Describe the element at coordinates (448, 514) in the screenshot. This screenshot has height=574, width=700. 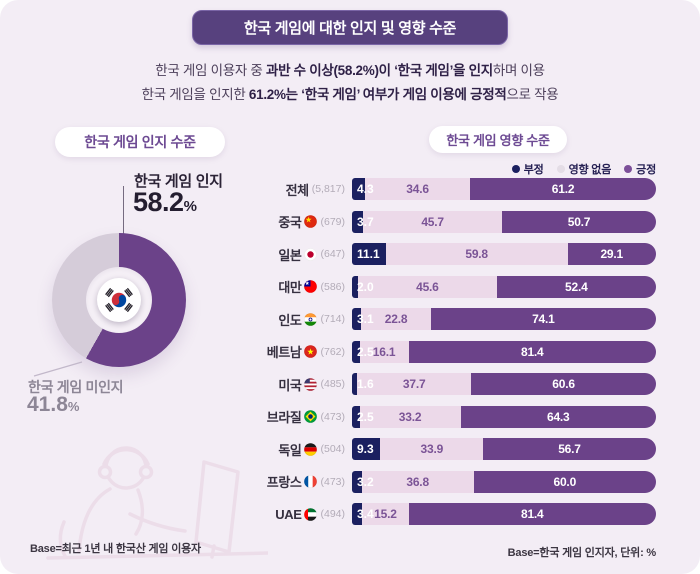
I see `chart-row: UAE (494) 15.2 81.4 3.4` at that location.